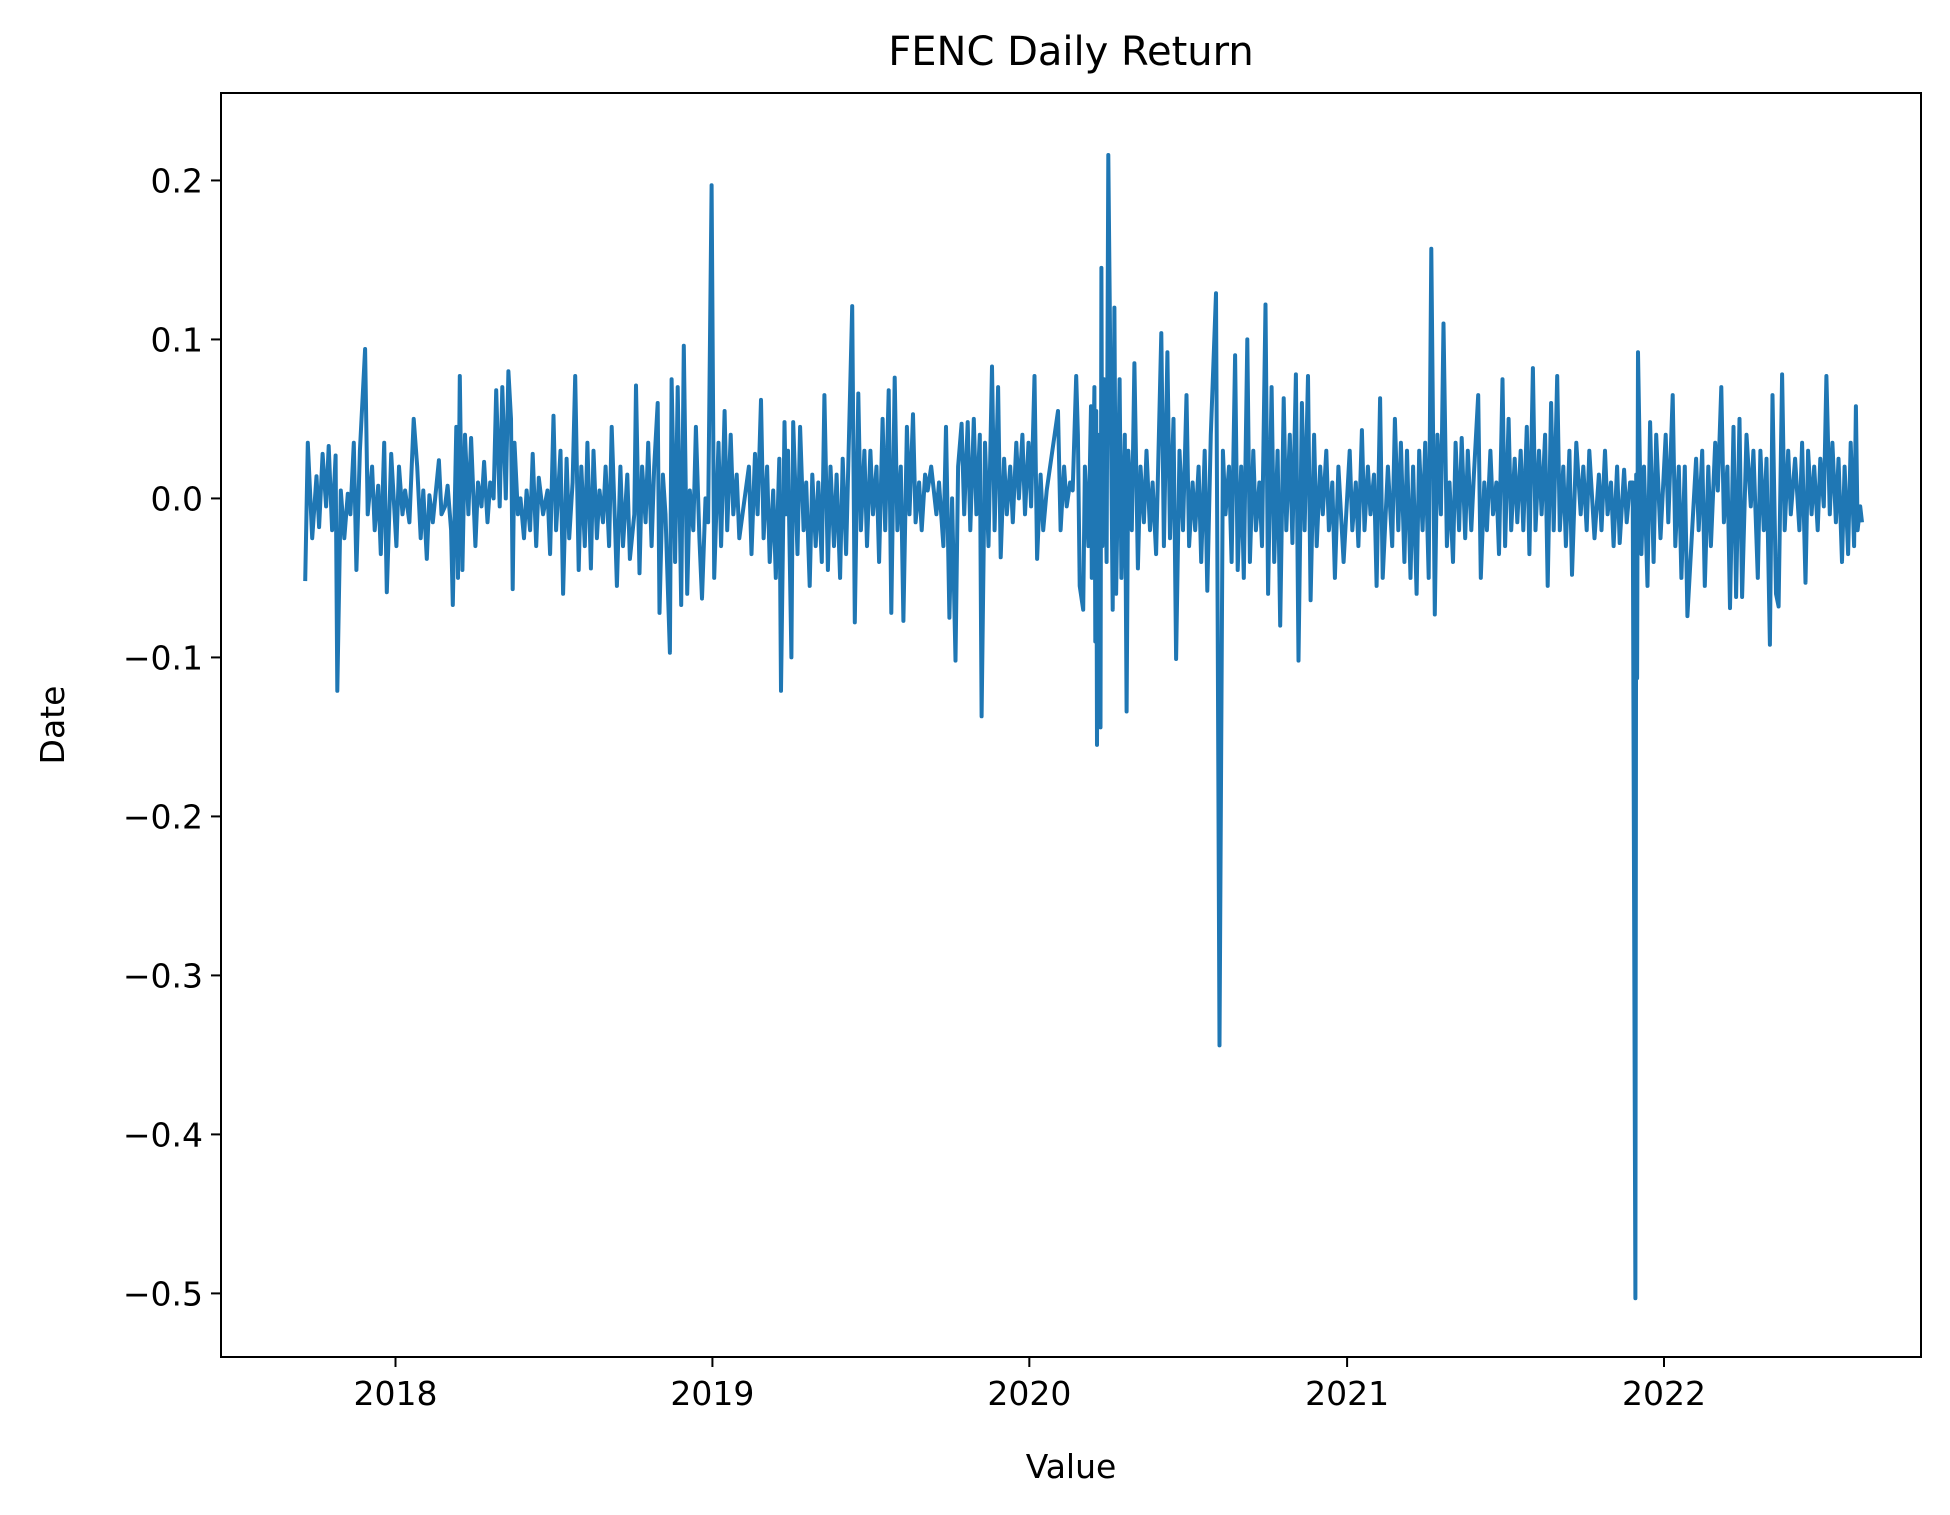 The width and height of the screenshot is (1950, 1515). I want to click on x-tick-label: 2020, so click(1029, 1393).